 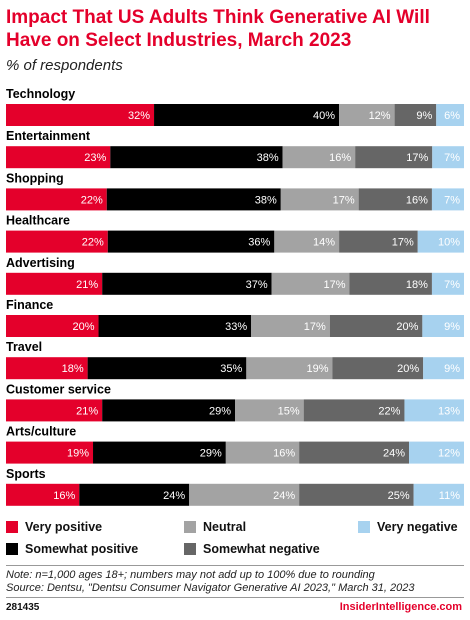 What do you see at coordinates (434, 410) in the screenshot?
I see `bar-customer-service-very-negative` at bounding box center [434, 410].